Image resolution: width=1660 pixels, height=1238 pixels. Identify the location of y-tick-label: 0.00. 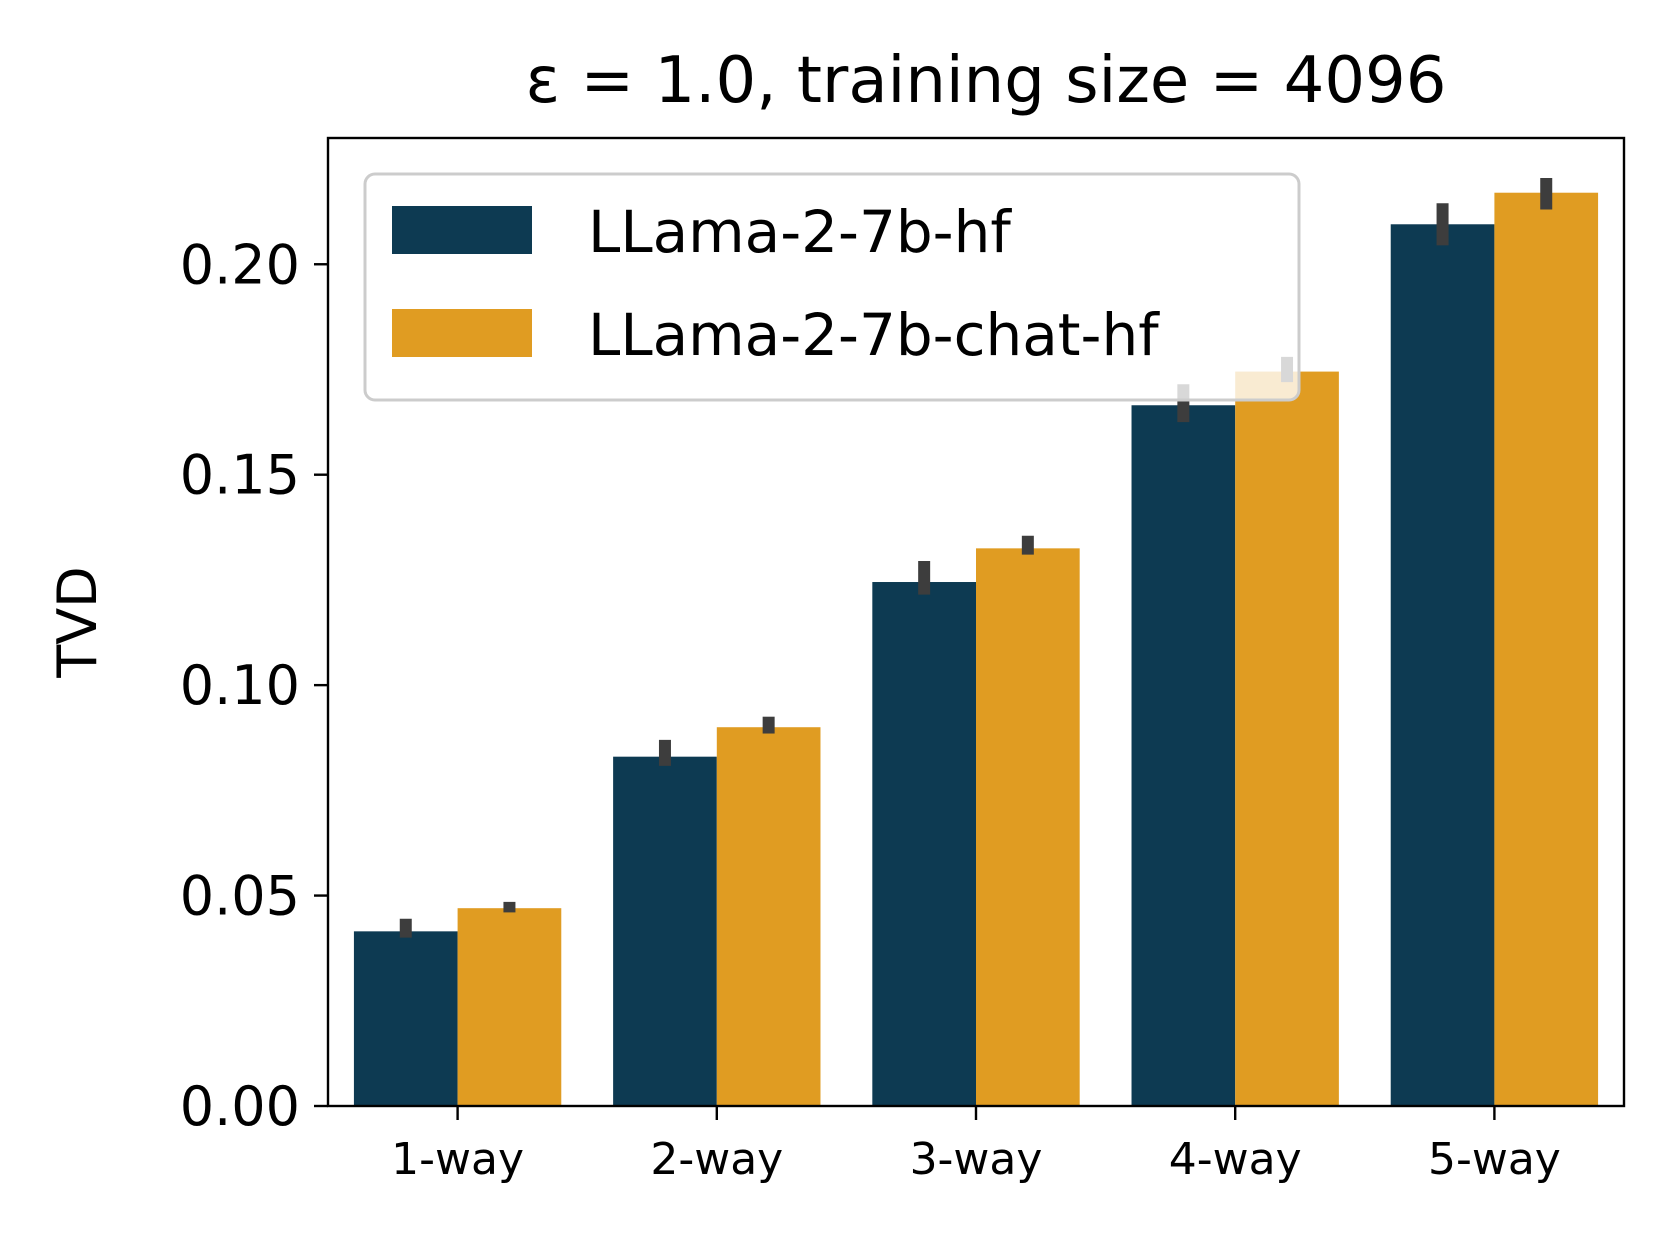
(240, 1106).